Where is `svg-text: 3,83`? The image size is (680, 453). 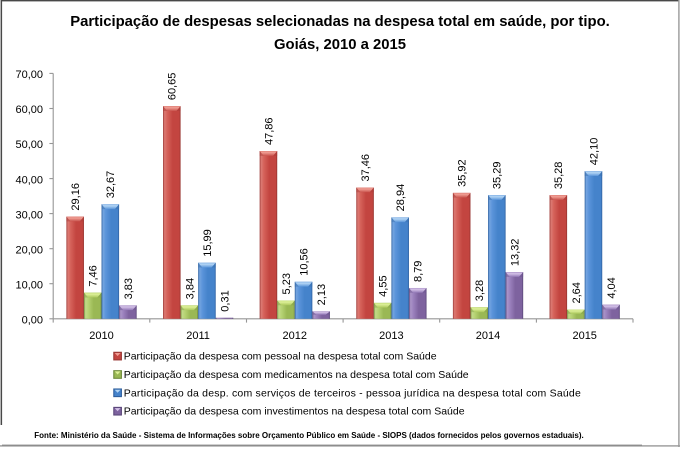 svg-text: 3,83 is located at coordinates (129, 288).